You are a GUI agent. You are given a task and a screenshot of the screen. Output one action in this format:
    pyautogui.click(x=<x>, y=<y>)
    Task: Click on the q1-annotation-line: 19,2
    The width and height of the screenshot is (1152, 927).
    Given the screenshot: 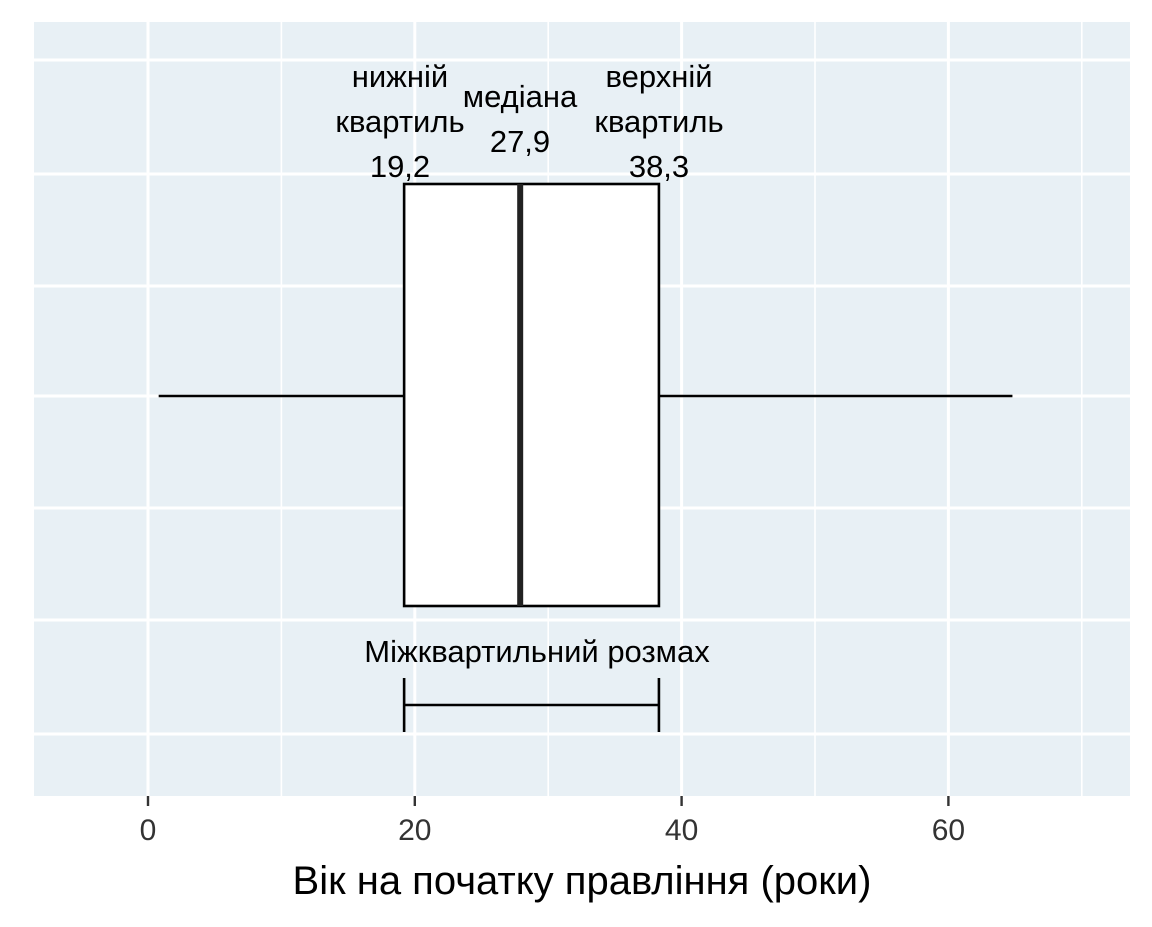 What is the action you would take?
    pyautogui.click(x=400, y=166)
    